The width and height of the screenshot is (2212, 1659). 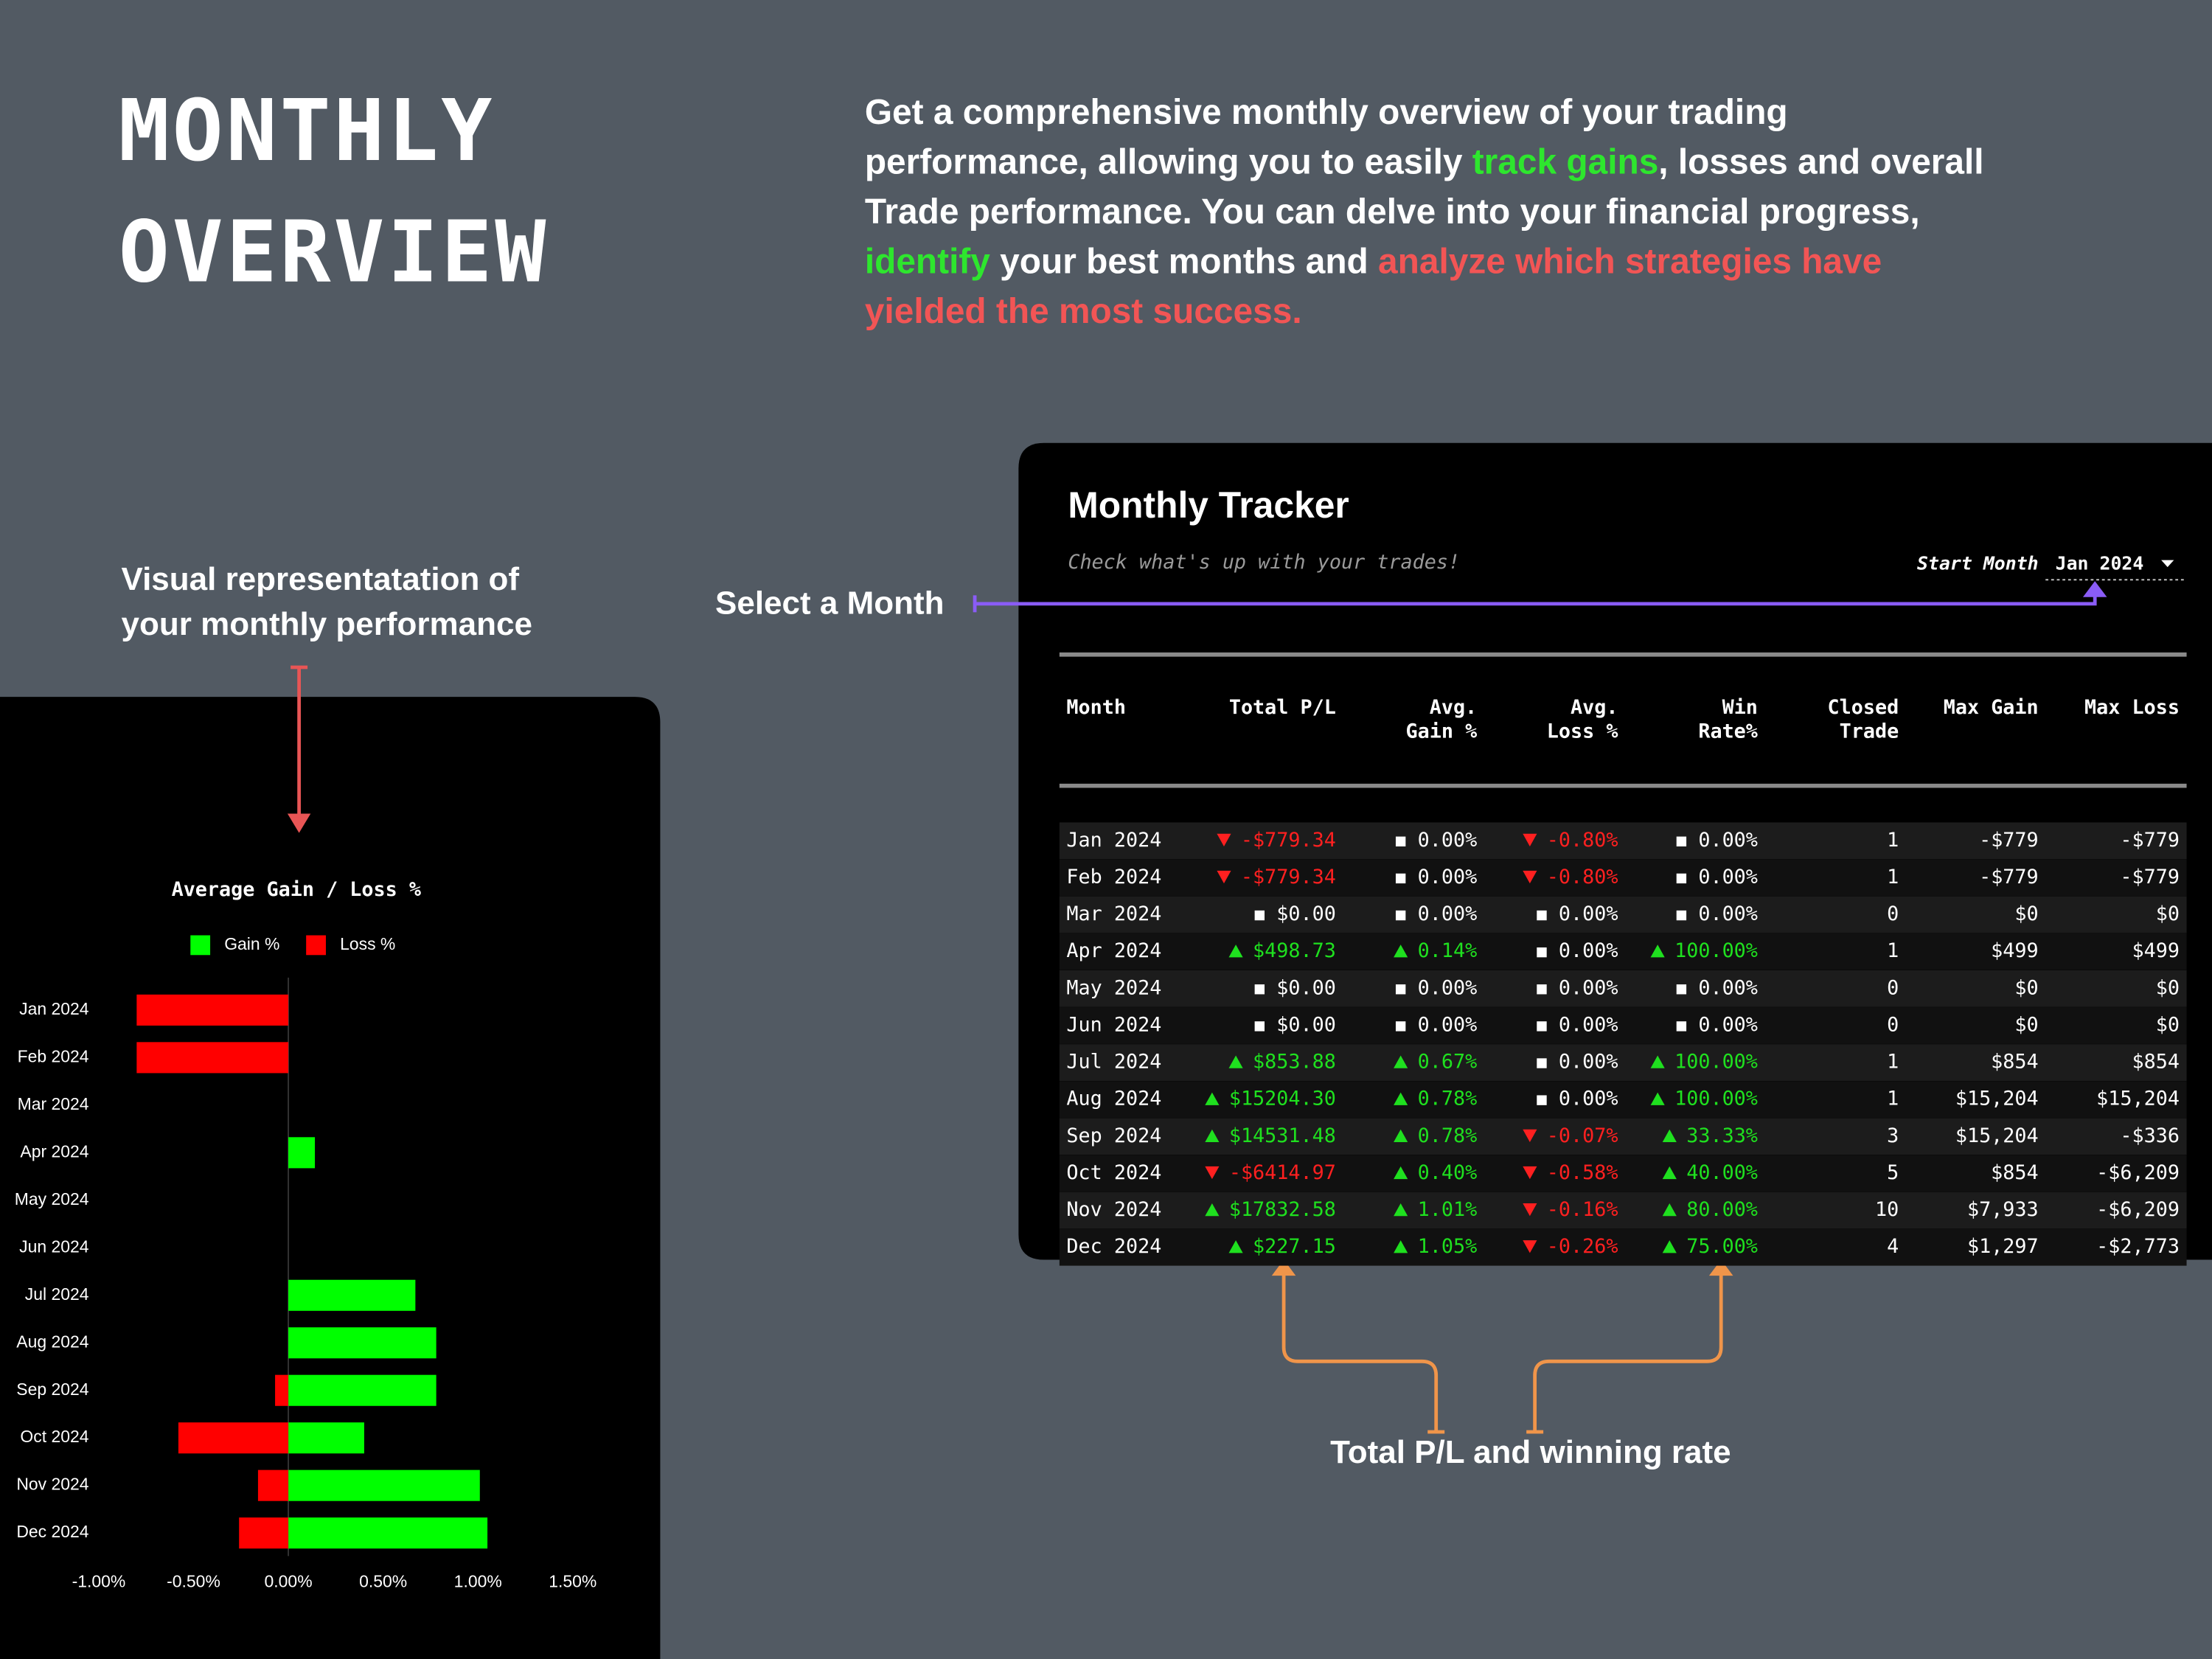 I want to click on table-cell: Jun 2024, so click(x=1113, y=1024).